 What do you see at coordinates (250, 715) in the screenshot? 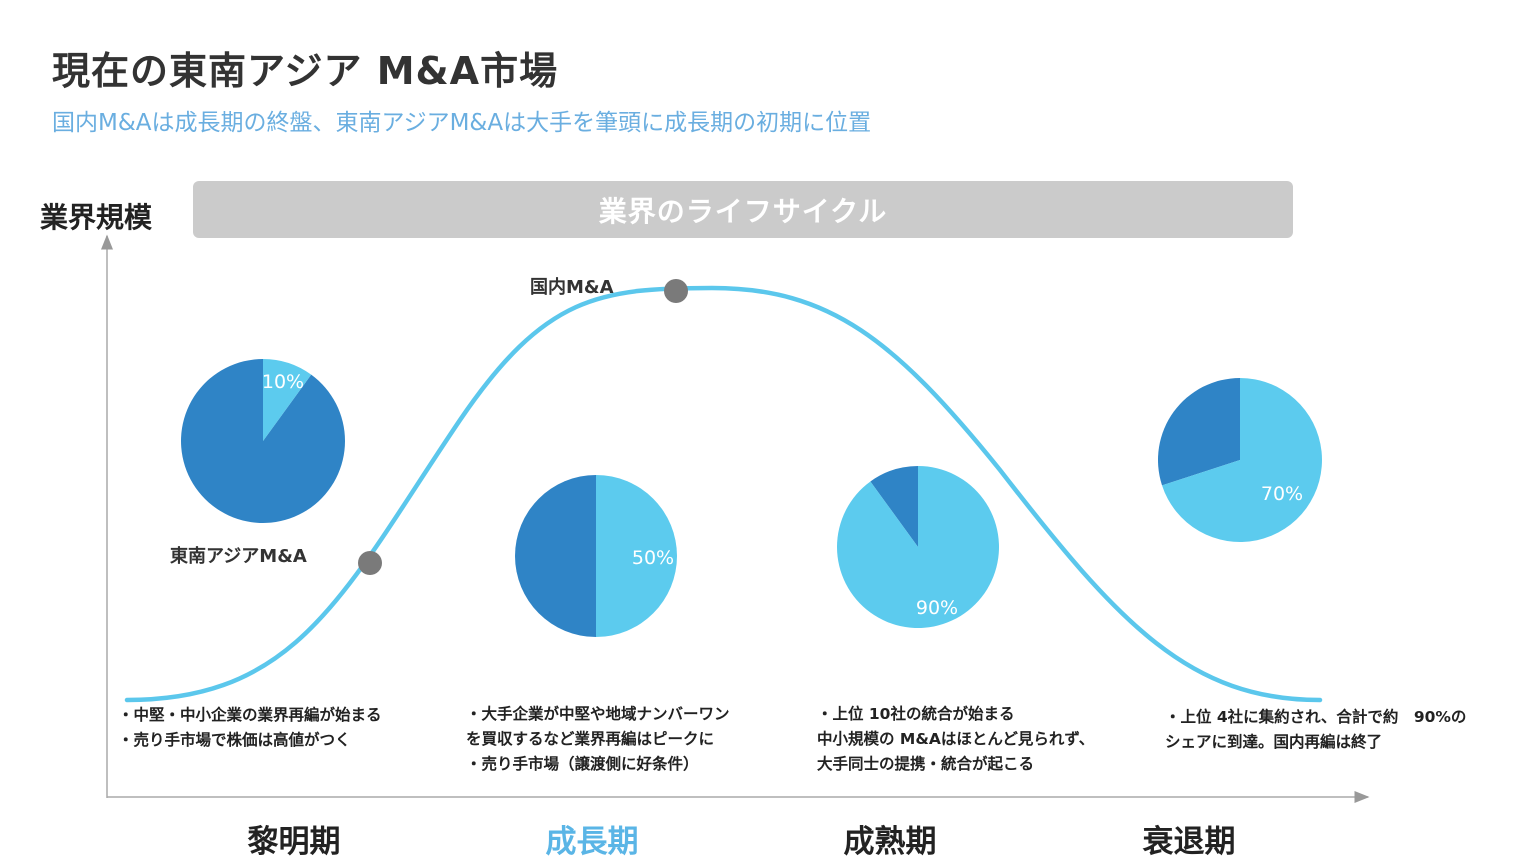
I see `stage-desc-line: ・中堅・中小企業の業界再編が始まる` at bounding box center [250, 715].